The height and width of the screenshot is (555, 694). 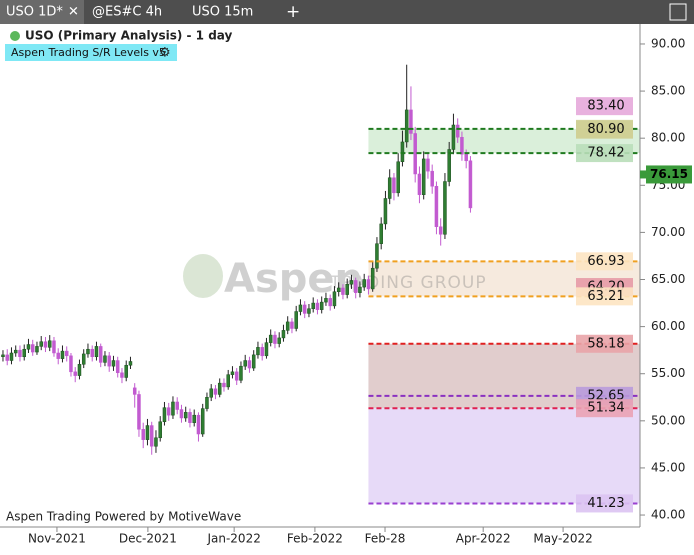 What do you see at coordinates (605, 408) in the screenshot?
I see `sr-label: 51.34` at bounding box center [605, 408].